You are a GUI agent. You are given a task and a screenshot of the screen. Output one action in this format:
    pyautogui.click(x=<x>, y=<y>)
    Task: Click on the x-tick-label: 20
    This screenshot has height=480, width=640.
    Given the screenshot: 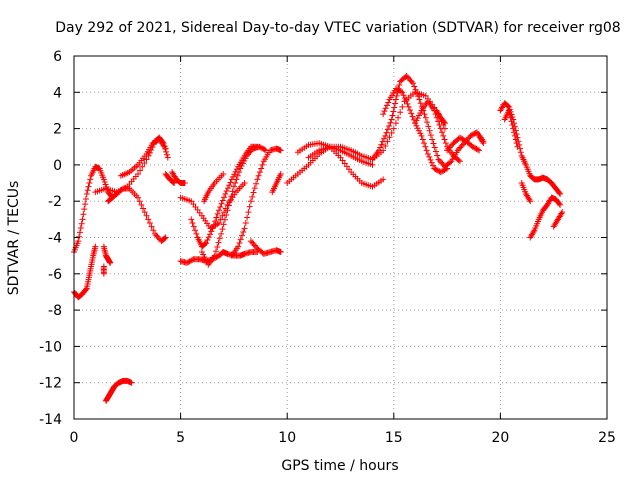 What is the action you would take?
    pyautogui.click(x=500, y=438)
    